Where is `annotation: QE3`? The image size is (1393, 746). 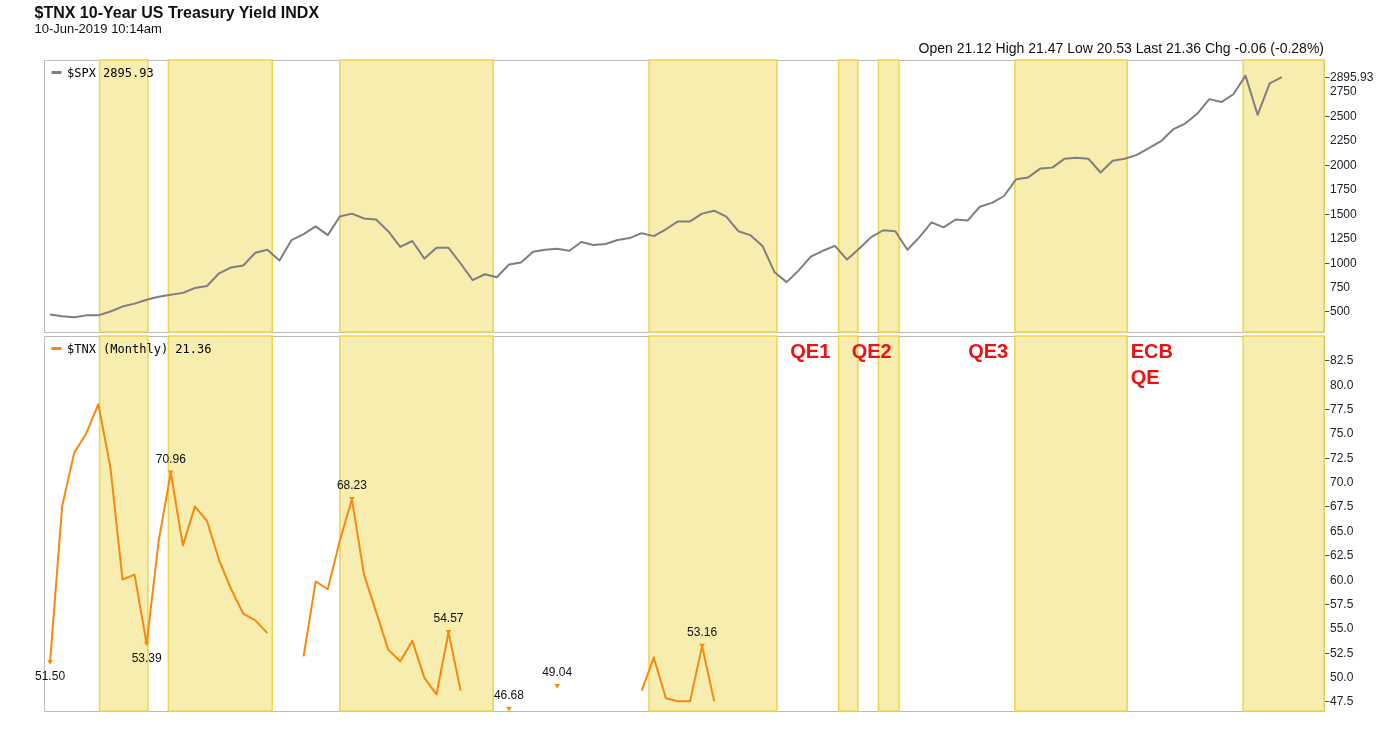 annotation: QE3 is located at coordinates (988, 351).